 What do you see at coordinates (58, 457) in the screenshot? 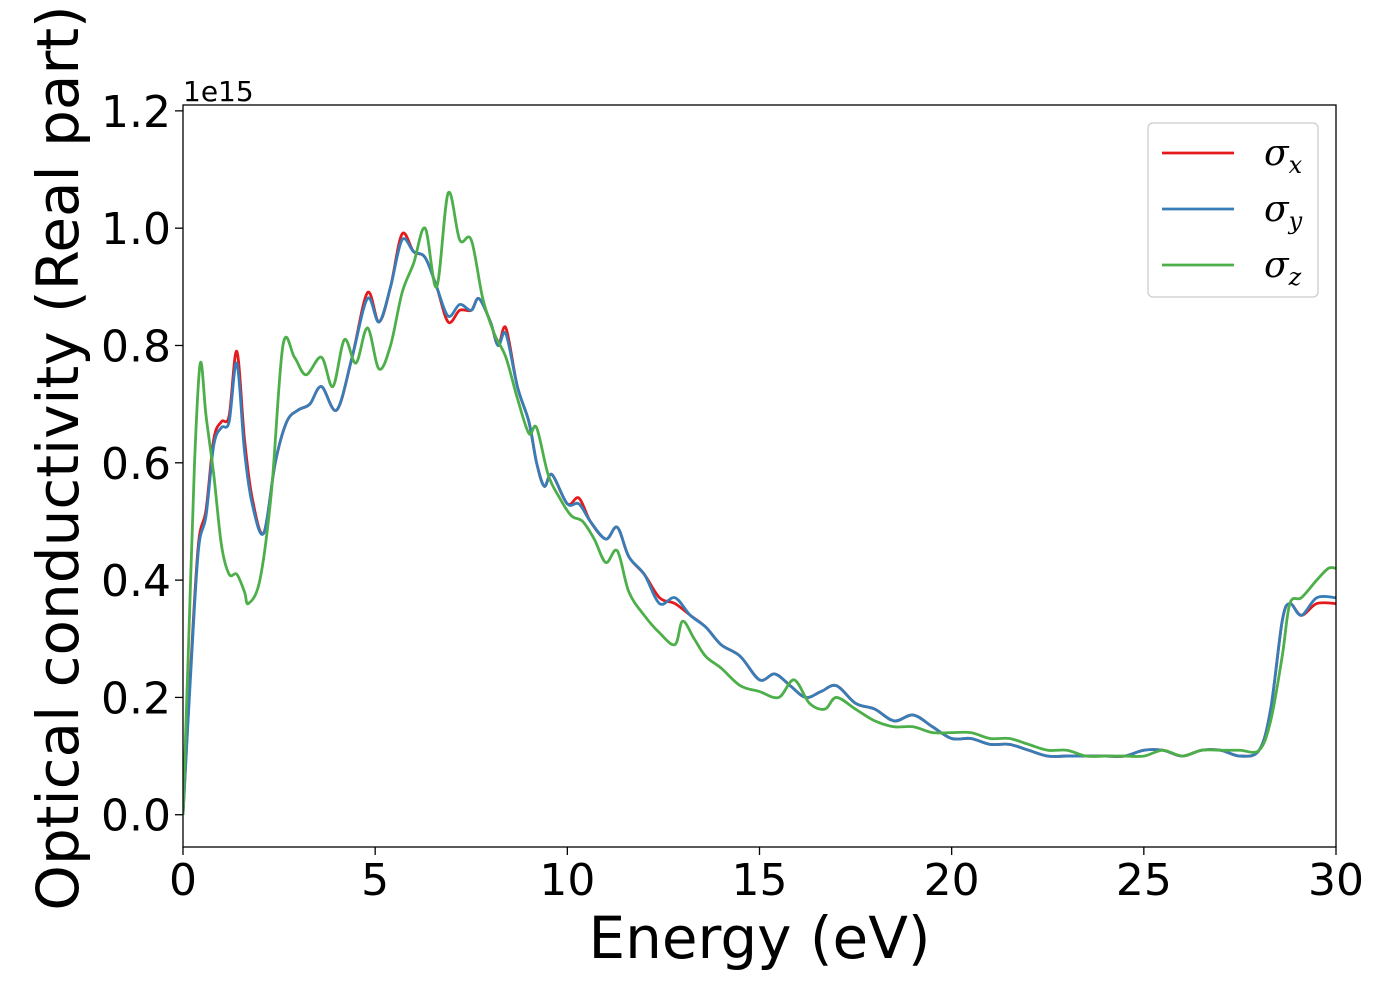
I see `y-axis-label: Optical conductivity (Real part)` at bounding box center [58, 457].